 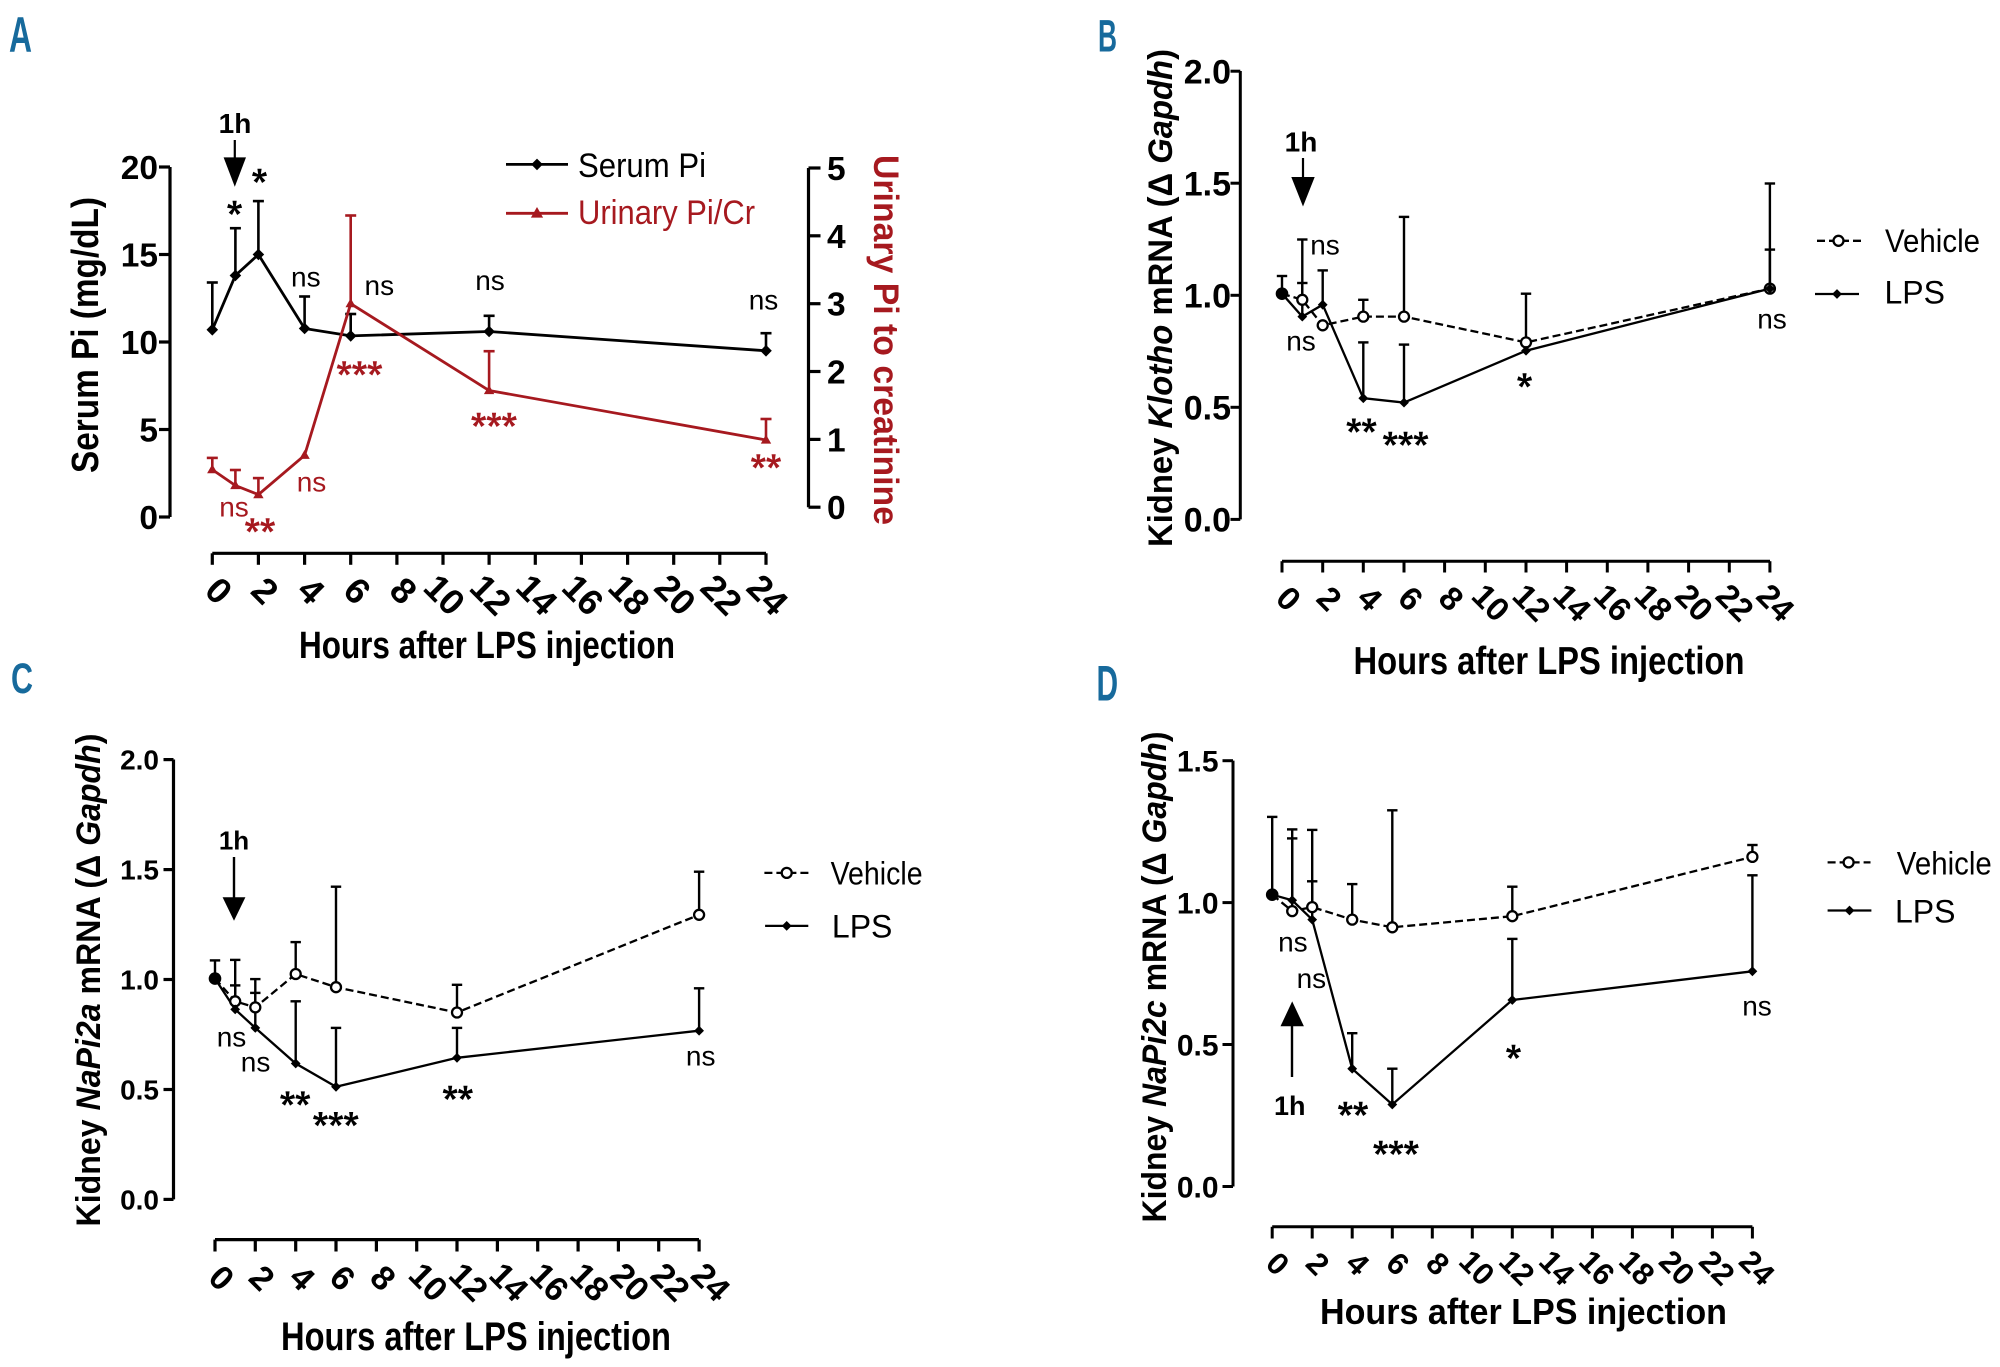 What do you see at coordinates (642, 166) in the screenshot?
I see `svg-text: Serum Pi` at bounding box center [642, 166].